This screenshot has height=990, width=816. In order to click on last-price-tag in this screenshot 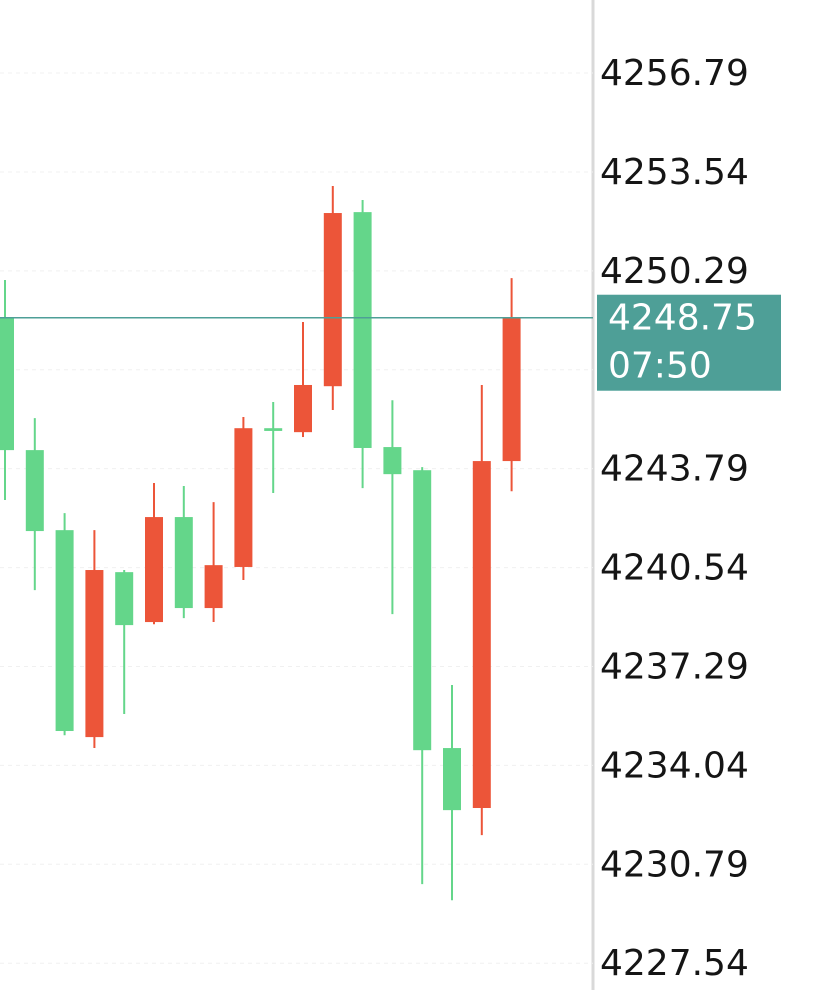, I will do `click(689, 342)`.